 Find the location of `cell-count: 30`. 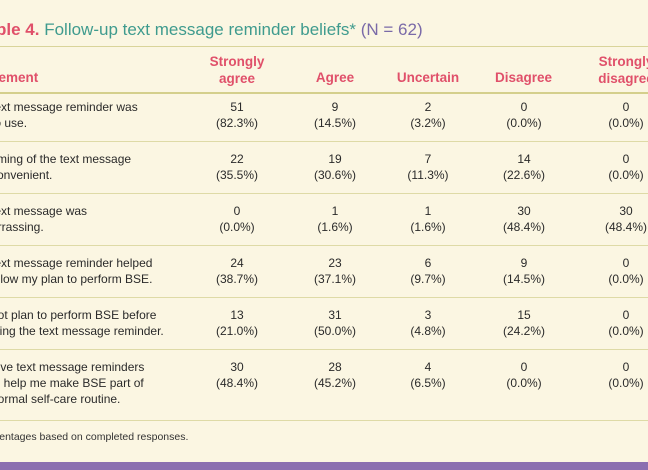

cell-count: 30 is located at coordinates (626, 211).